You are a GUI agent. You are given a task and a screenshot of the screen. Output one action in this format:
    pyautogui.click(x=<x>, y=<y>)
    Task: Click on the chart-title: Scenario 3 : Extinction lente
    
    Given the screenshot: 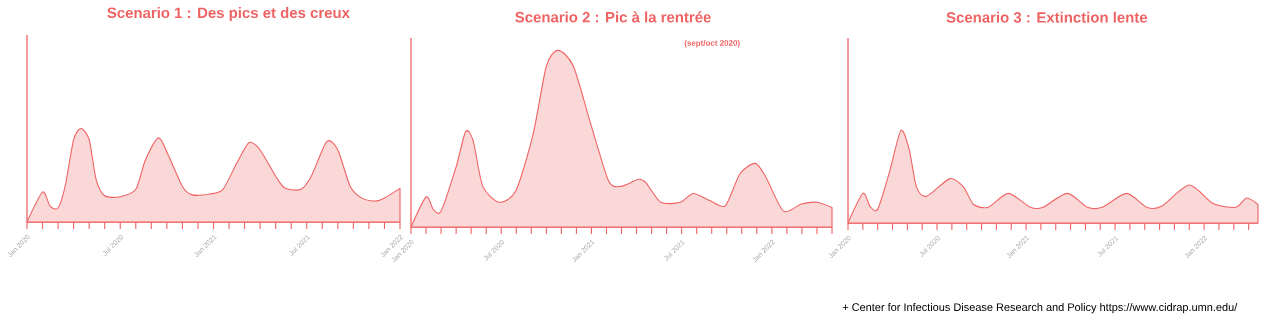 What is the action you would take?
    pyautogui.click(x=1047, y=17)
    